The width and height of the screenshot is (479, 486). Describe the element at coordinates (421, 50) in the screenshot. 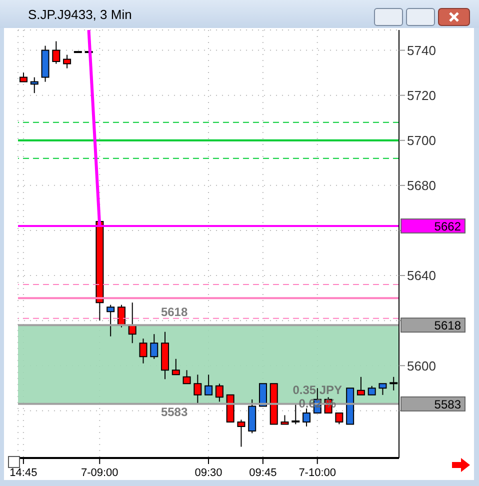

I see `y-tick-label: 5740` at that location.